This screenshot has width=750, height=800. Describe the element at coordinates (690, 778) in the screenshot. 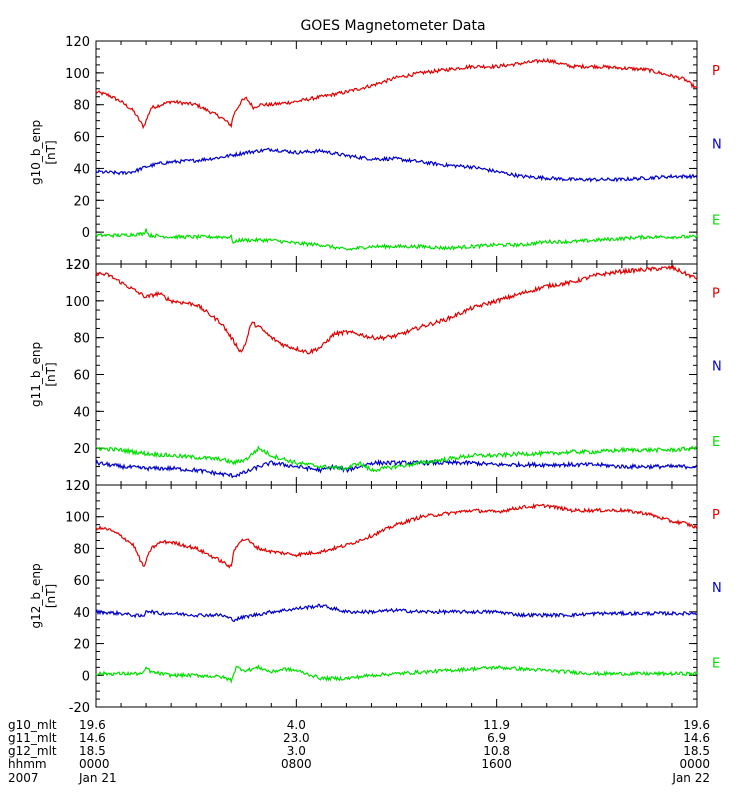

I see `x-row-value: Jan 22` at that location.